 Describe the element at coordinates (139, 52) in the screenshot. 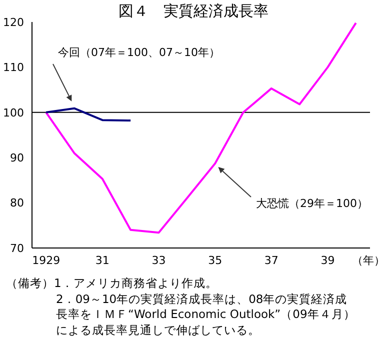

I see `annotation: 今回（07年＝100、07～10年）` at that location.